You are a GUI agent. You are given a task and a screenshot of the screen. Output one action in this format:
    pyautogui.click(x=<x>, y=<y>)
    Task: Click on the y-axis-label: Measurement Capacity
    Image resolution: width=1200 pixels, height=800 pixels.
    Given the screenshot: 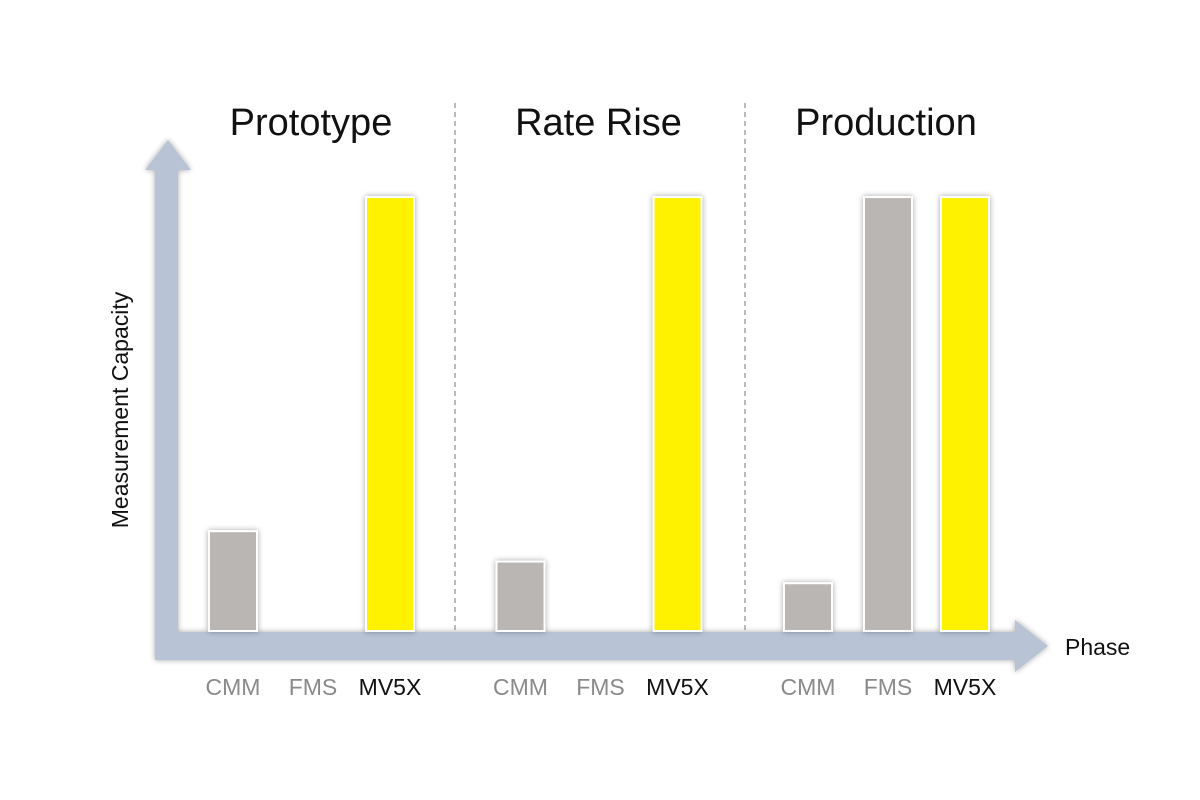 What is the action you would take?
    pyautogui.click(x=120, y=409)
    